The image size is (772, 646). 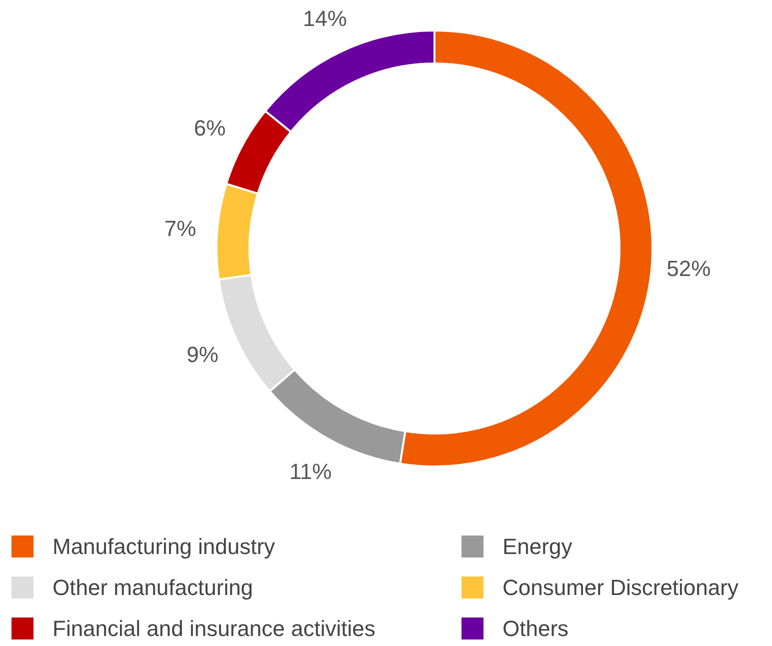 What do you see at coordinates (537, 546) in the screenshot?
I see `legend-label: Energy` at bounding box center [537, 546].